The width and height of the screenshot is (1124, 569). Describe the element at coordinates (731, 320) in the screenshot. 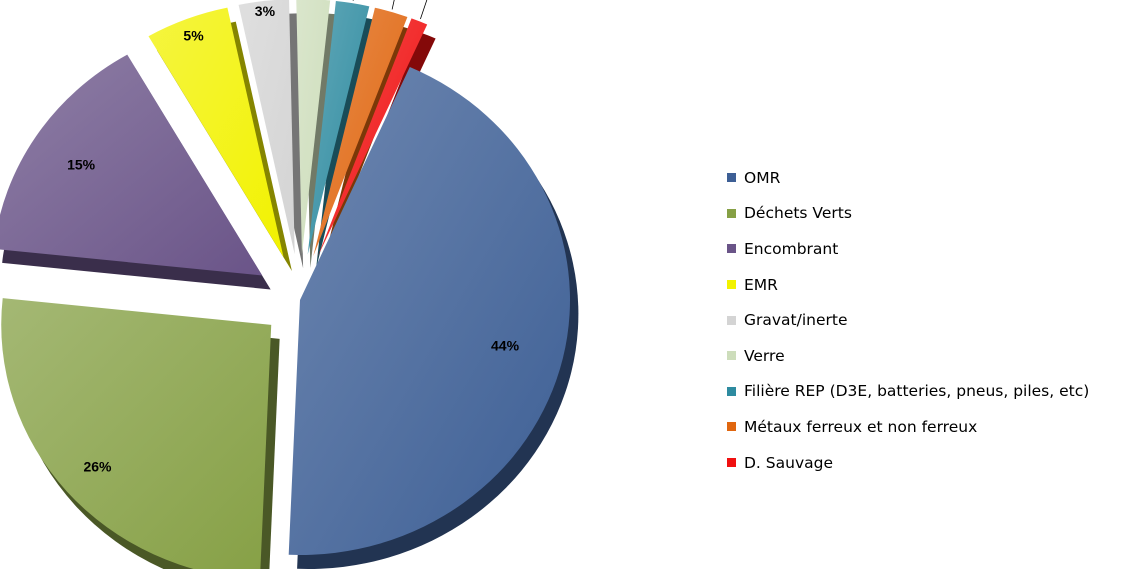

I see `legend-swatch-gravat-inerte` at that location.